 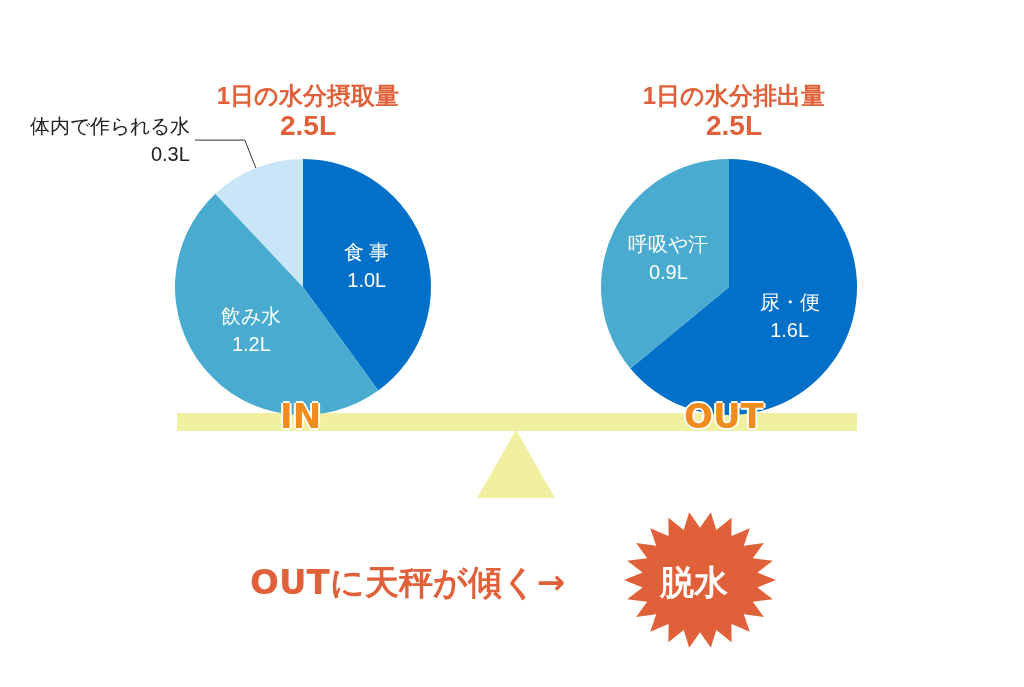 What do you see at coordinates (790, 329) in the screenshot?
I see `data-label: 1.6L` at bounding box center [790, 329].